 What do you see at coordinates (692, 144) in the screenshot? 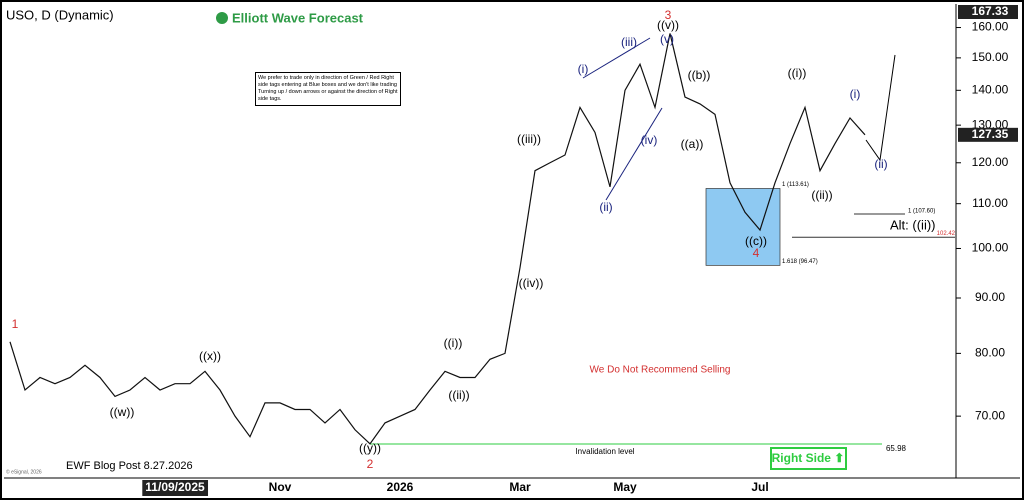
I see `wave-label: ((a))` at bounding box center [692, 144].